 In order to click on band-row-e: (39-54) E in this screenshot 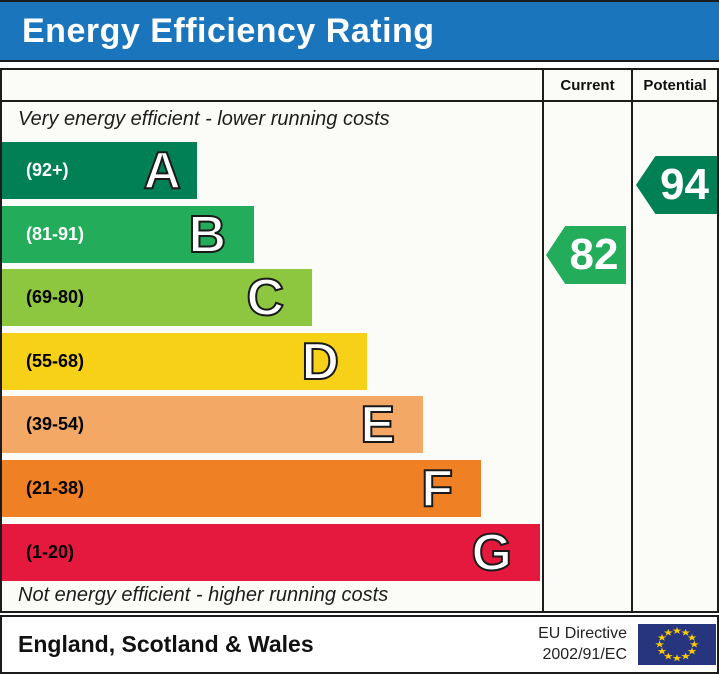, I will do `click(212, 424)`.